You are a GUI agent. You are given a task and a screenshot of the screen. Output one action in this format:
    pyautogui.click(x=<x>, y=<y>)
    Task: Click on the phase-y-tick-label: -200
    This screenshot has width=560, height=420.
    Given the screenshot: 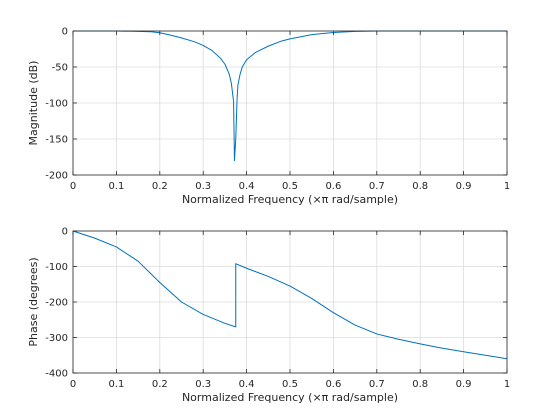 What is the action you would take?
    pyautogui.click(x=56, y=303)
    